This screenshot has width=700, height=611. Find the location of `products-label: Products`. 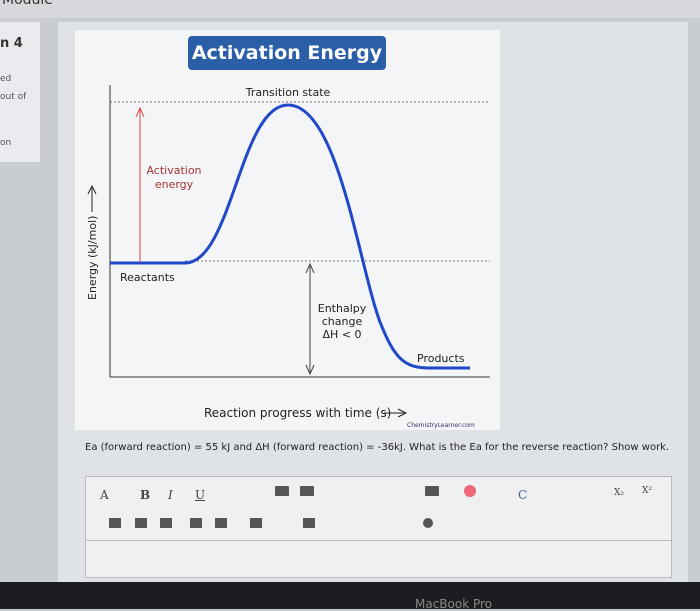

products-label: Products is located at coordinates (441, 358).